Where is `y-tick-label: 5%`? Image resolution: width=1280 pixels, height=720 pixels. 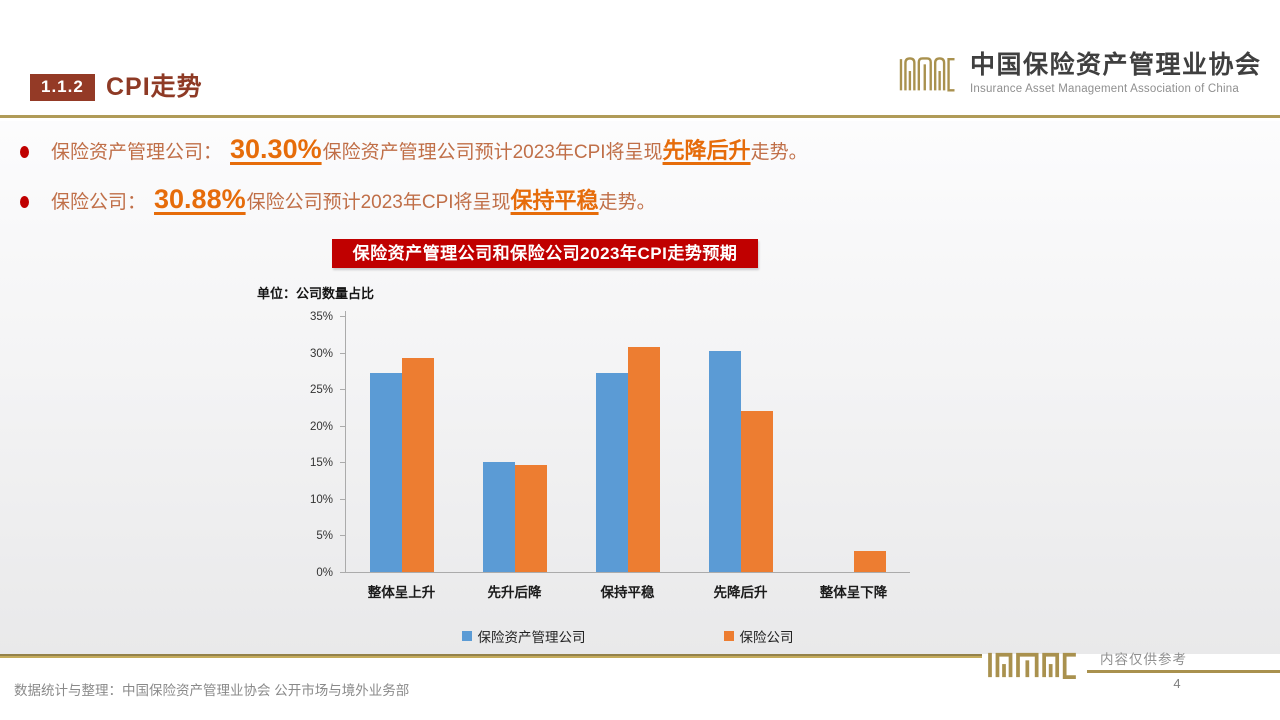 y-tick-label: 5% is located at coordinates (324, 536).